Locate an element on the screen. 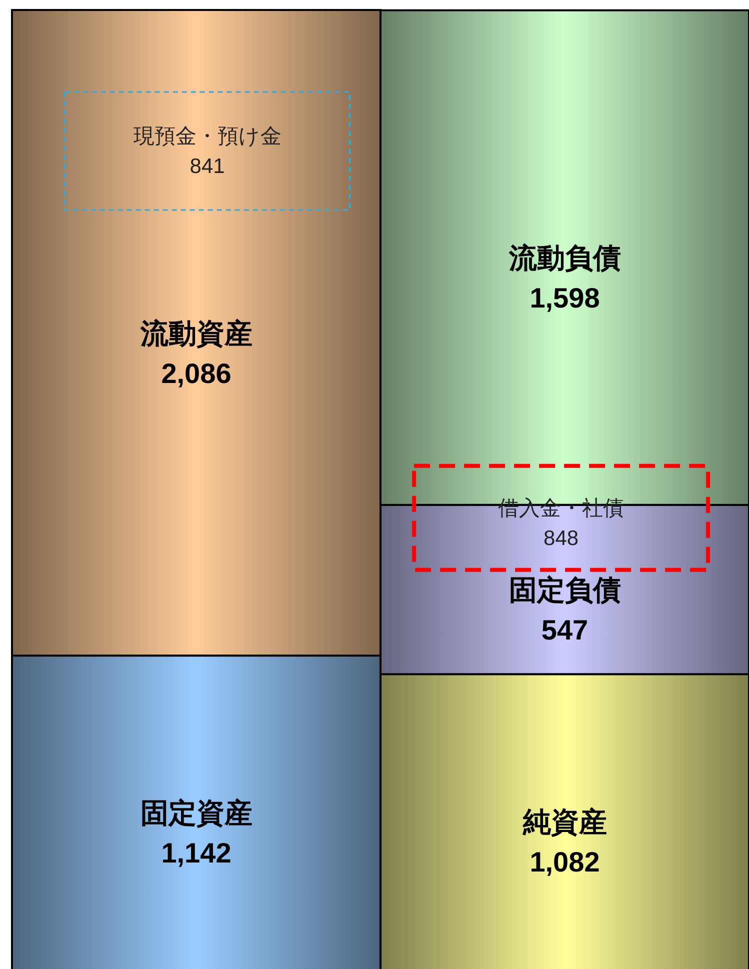 Image resolution: width=749 pixels, height=969 pixels. data-label: 1,598 is located at coordinates (565, 298).